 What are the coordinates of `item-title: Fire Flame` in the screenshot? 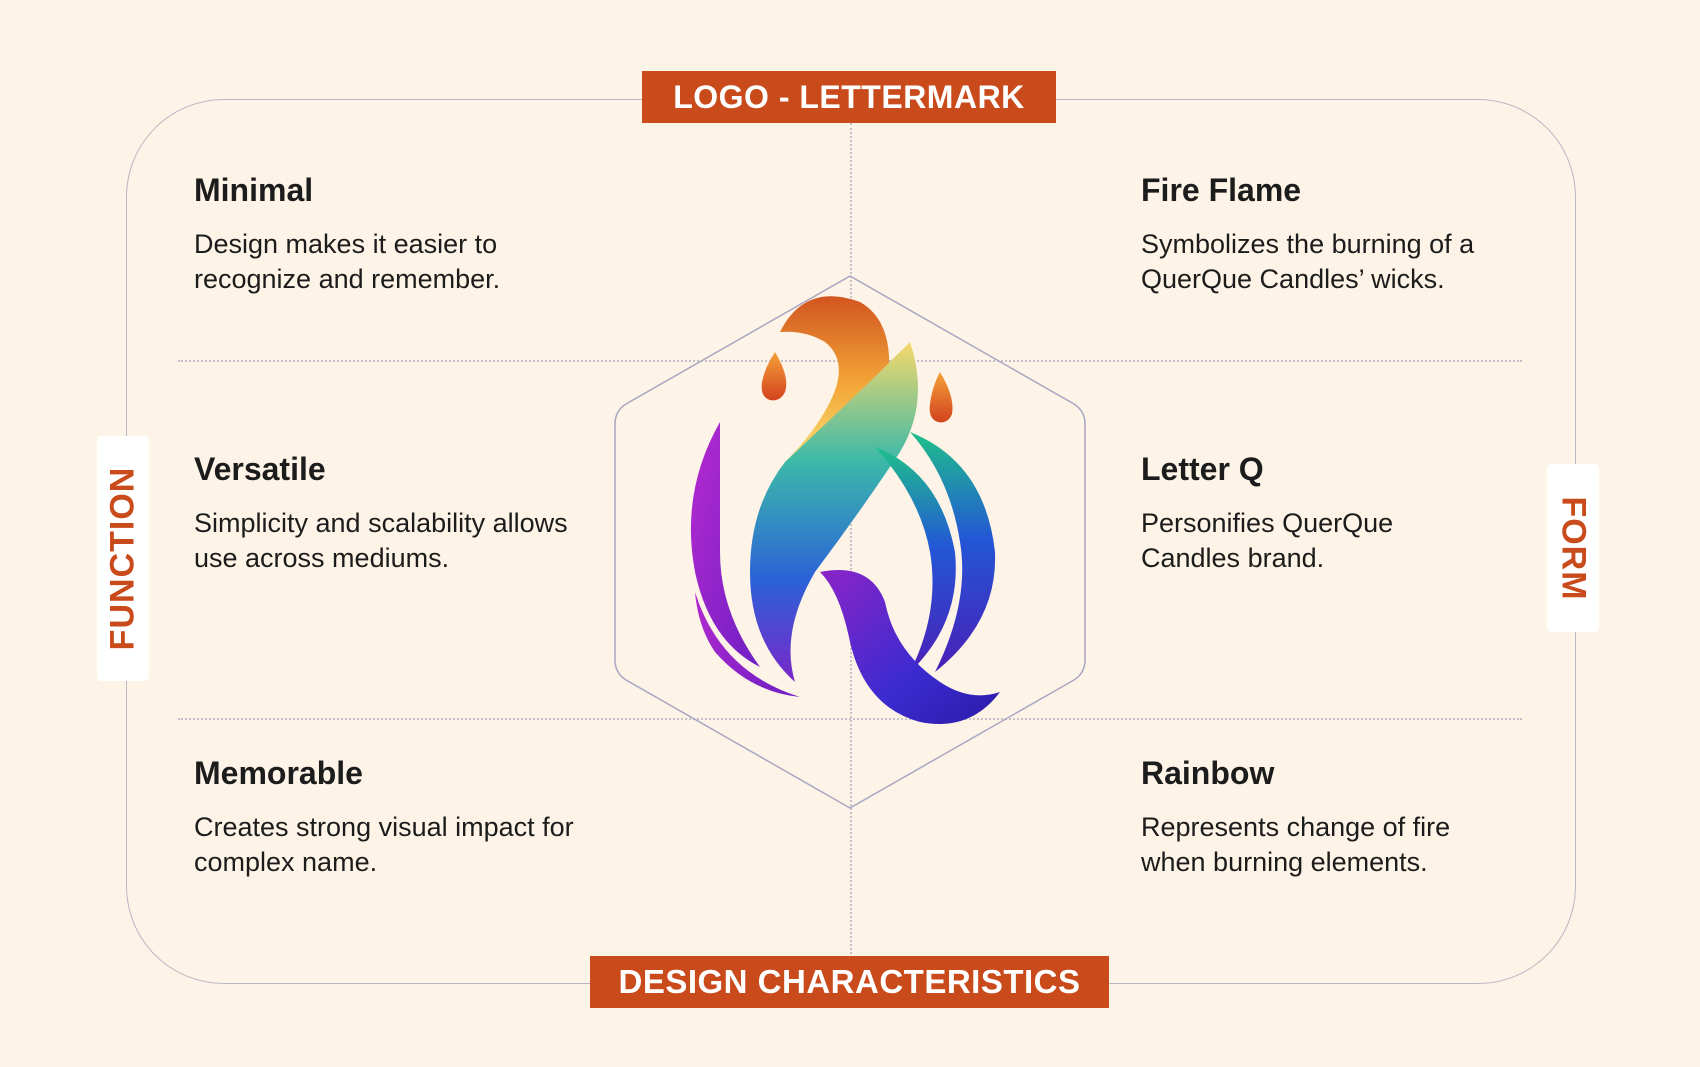 It's located at (1221, 190).